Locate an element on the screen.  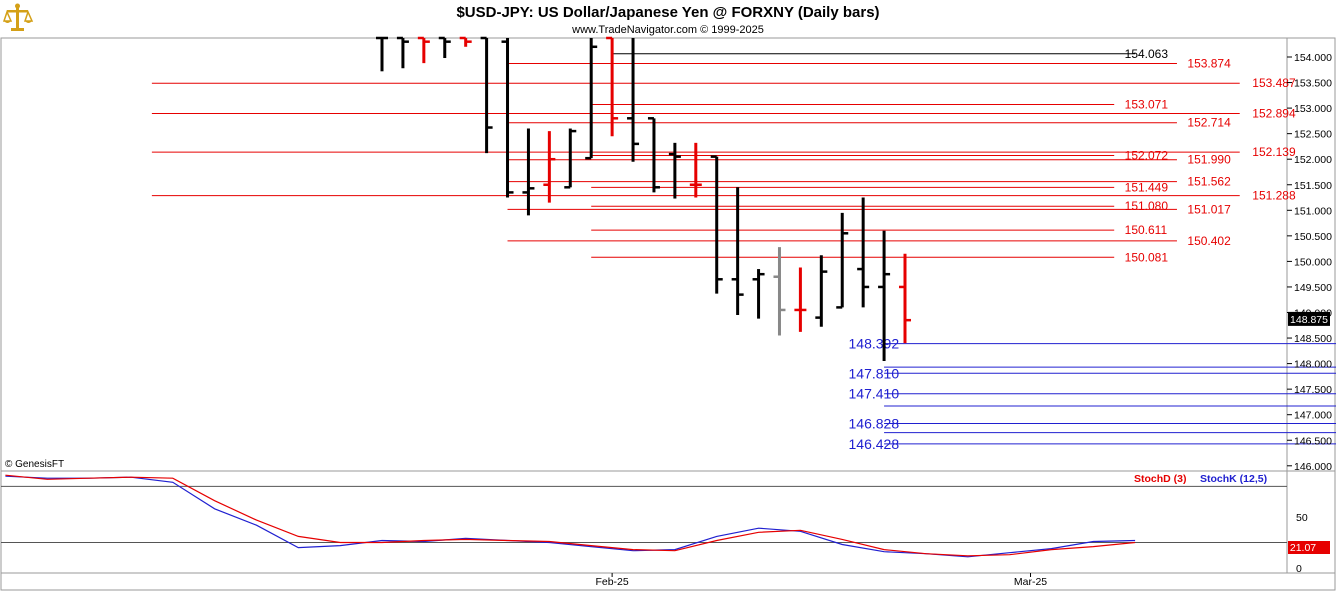
level-label: 151.990 is located at coordinates (1209, 160).